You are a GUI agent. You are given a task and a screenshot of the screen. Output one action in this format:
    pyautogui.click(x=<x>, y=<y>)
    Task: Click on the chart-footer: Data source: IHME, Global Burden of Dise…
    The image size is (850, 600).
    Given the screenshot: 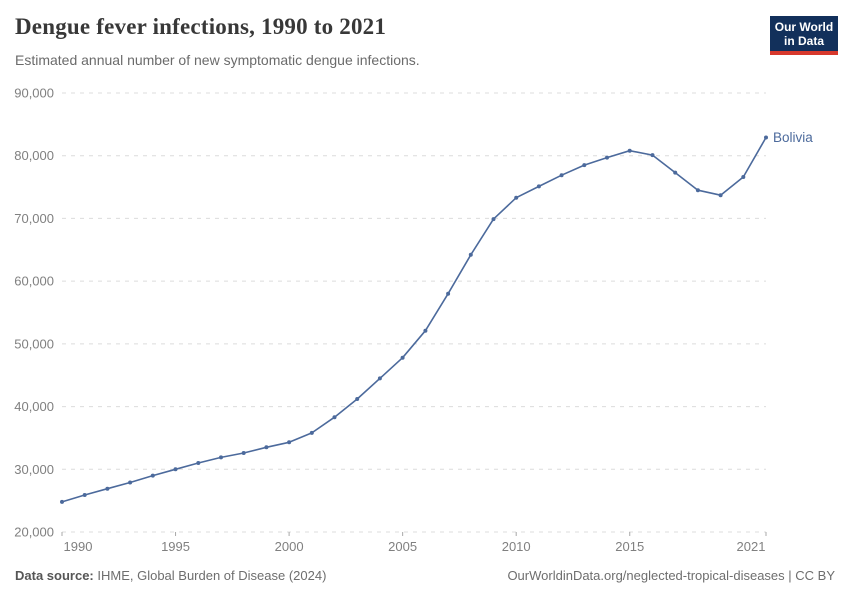 What is the action you would take?
    pyautogui.click(x=425, y=575)
    